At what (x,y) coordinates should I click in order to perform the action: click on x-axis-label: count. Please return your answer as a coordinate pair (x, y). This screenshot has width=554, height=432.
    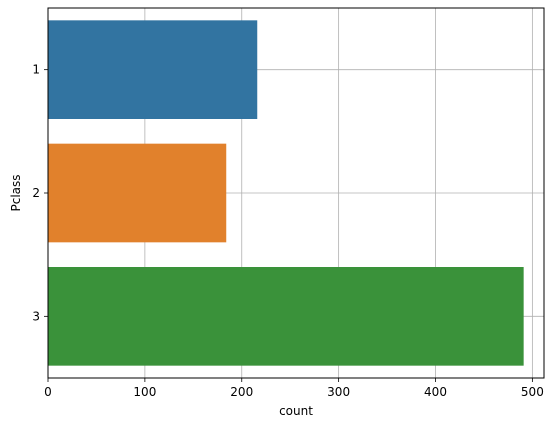
    Looking at the image, I should click on (296, 411).